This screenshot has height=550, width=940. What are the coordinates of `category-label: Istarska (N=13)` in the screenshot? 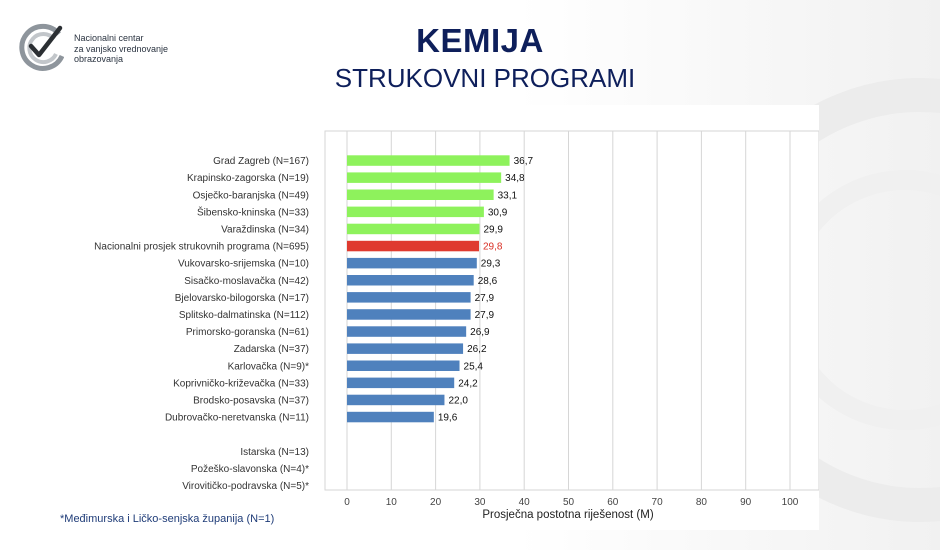 It's located at (274, 452).